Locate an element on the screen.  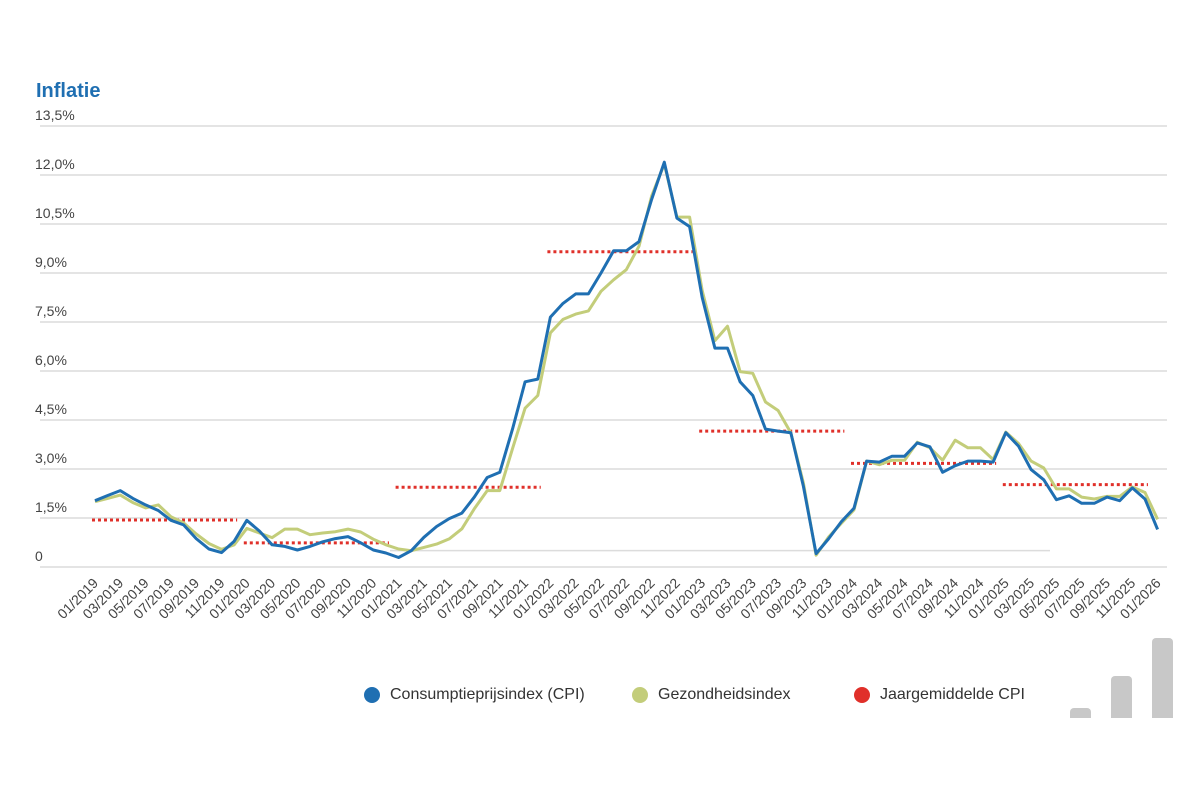
y-tick-label: 6,0% is located at coordinates (51, 360).